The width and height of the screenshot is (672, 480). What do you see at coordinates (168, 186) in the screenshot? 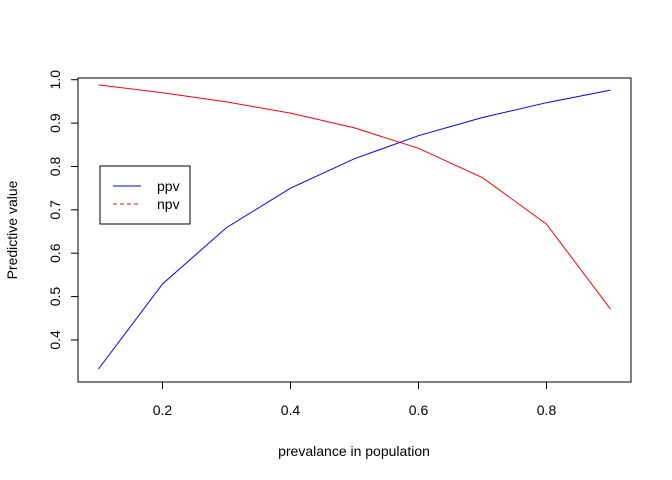
I see `legend-label-ppv: ppv` at bounding box center [168, 186].